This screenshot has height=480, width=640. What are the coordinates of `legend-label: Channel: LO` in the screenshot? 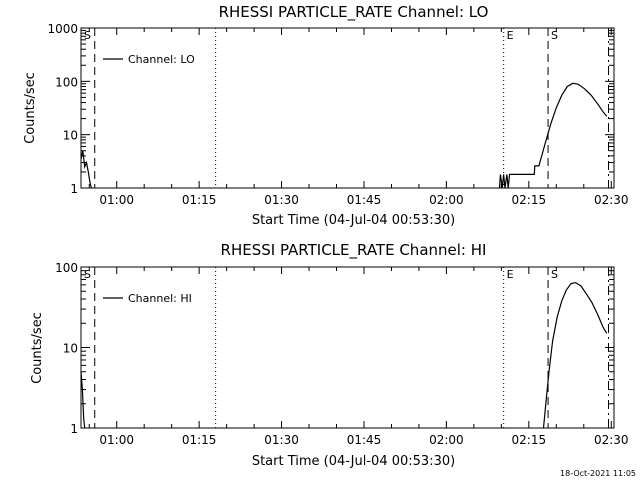 It's located at (161, 59).